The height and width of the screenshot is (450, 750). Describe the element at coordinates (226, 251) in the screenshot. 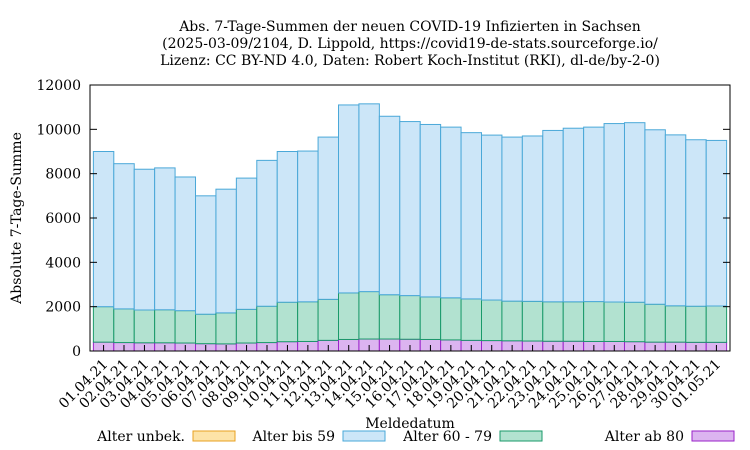

I see `bar-07.04.21-series-3` at that location.